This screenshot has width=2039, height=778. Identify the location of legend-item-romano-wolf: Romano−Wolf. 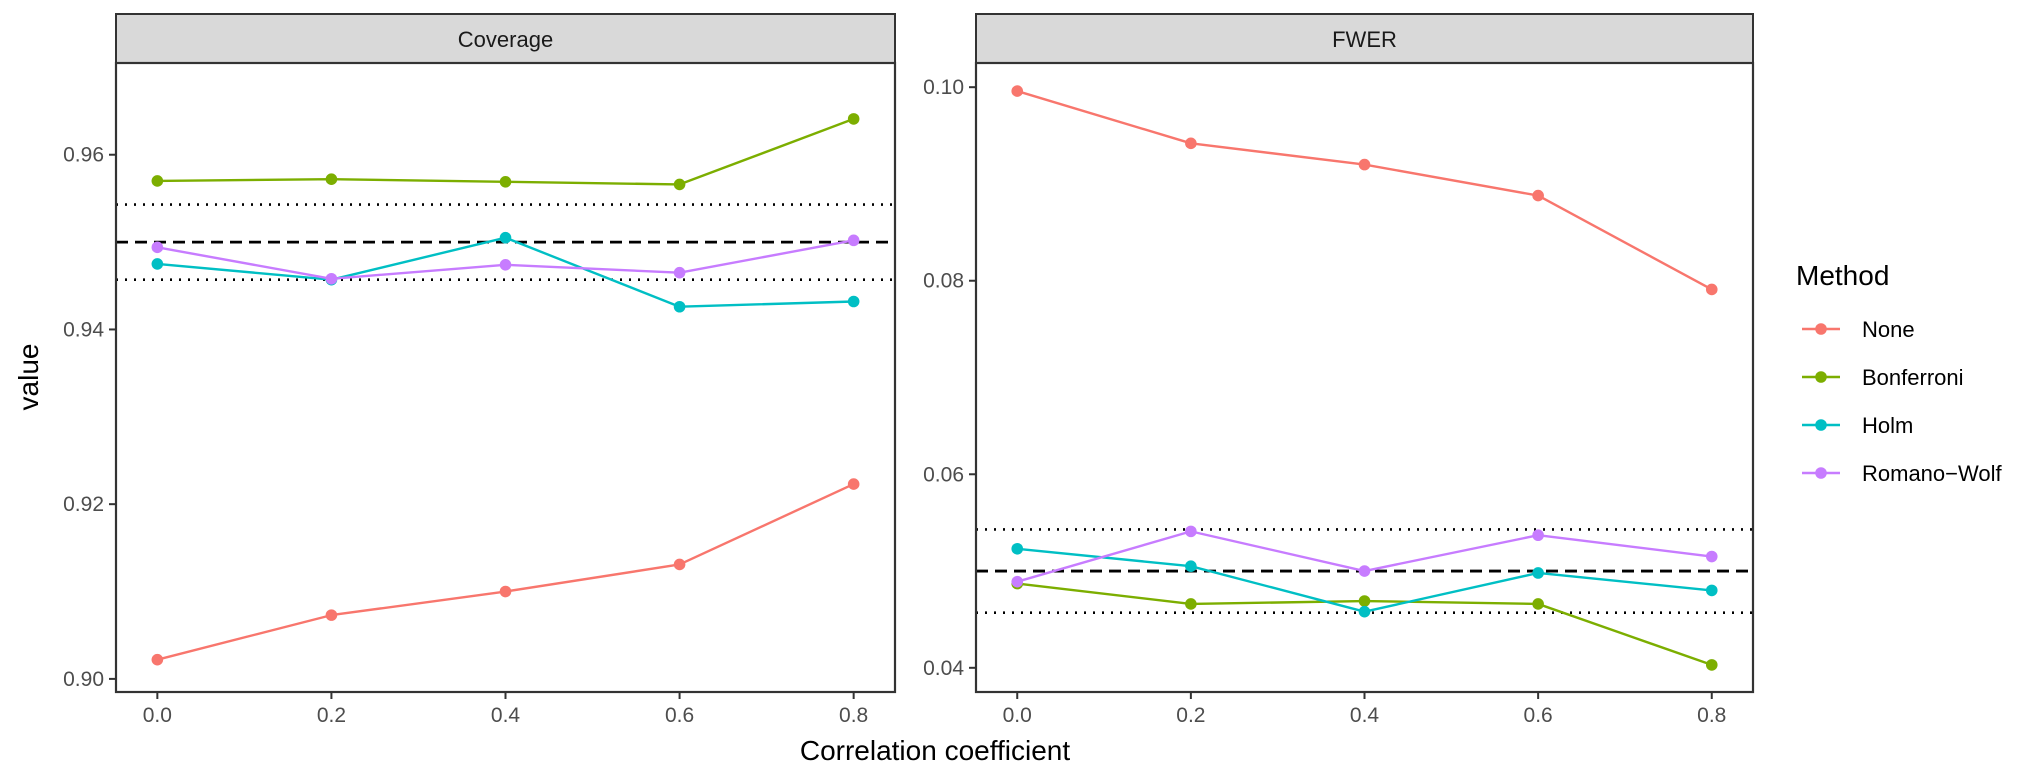
(1902, 473).